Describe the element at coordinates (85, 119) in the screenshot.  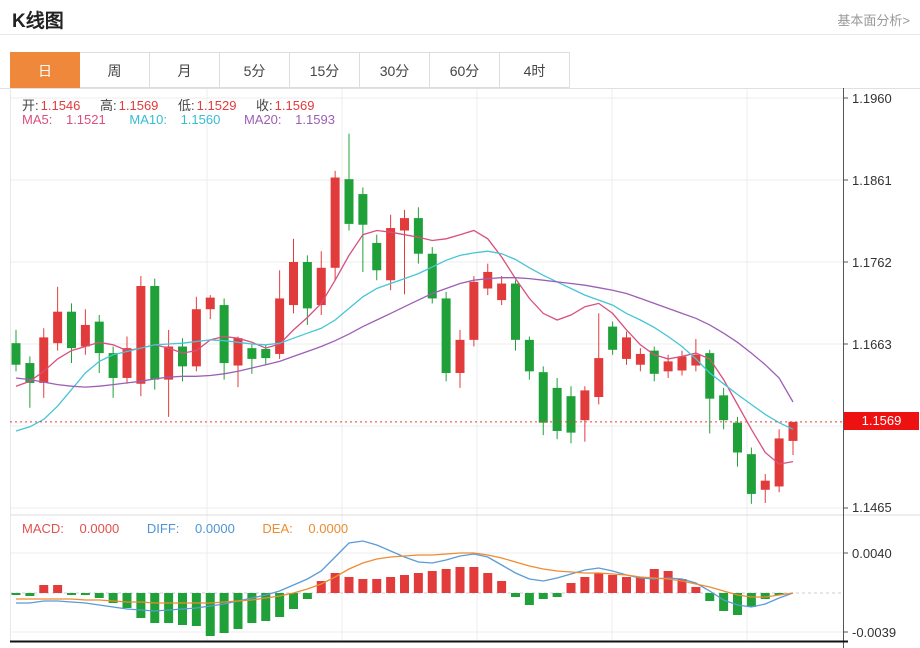
I see `ma5-value: 1.1521` at that location.